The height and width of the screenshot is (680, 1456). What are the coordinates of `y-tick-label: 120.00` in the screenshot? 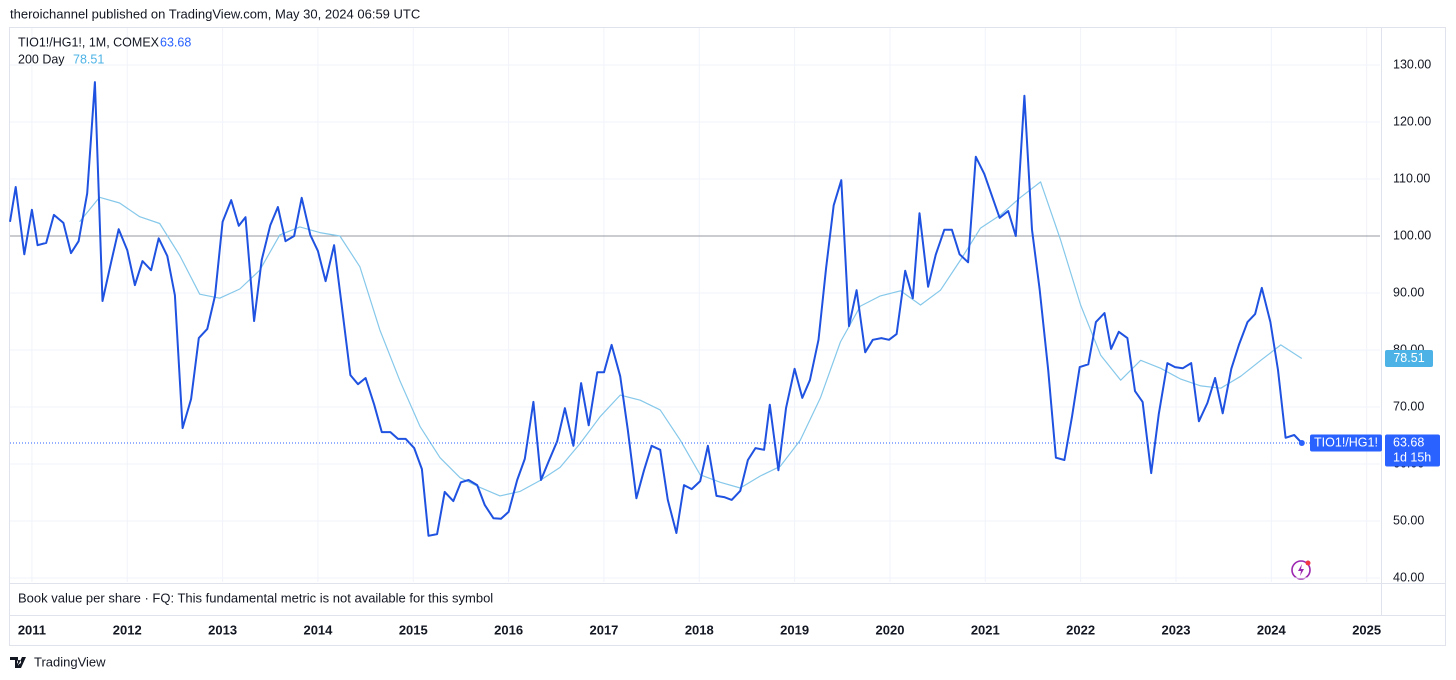 It's located at (1412, 121).